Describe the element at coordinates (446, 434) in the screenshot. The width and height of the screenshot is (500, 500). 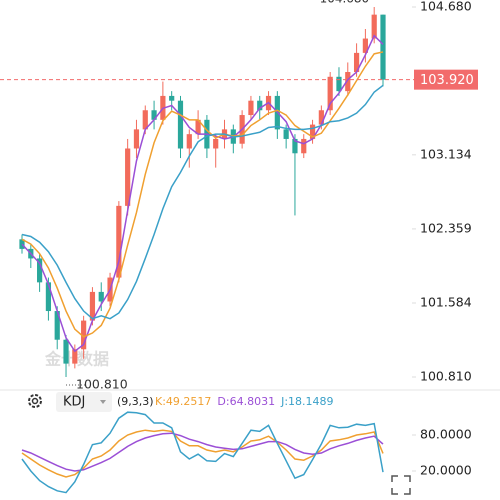
I see `y-tick-label: 80.0000` at that location.